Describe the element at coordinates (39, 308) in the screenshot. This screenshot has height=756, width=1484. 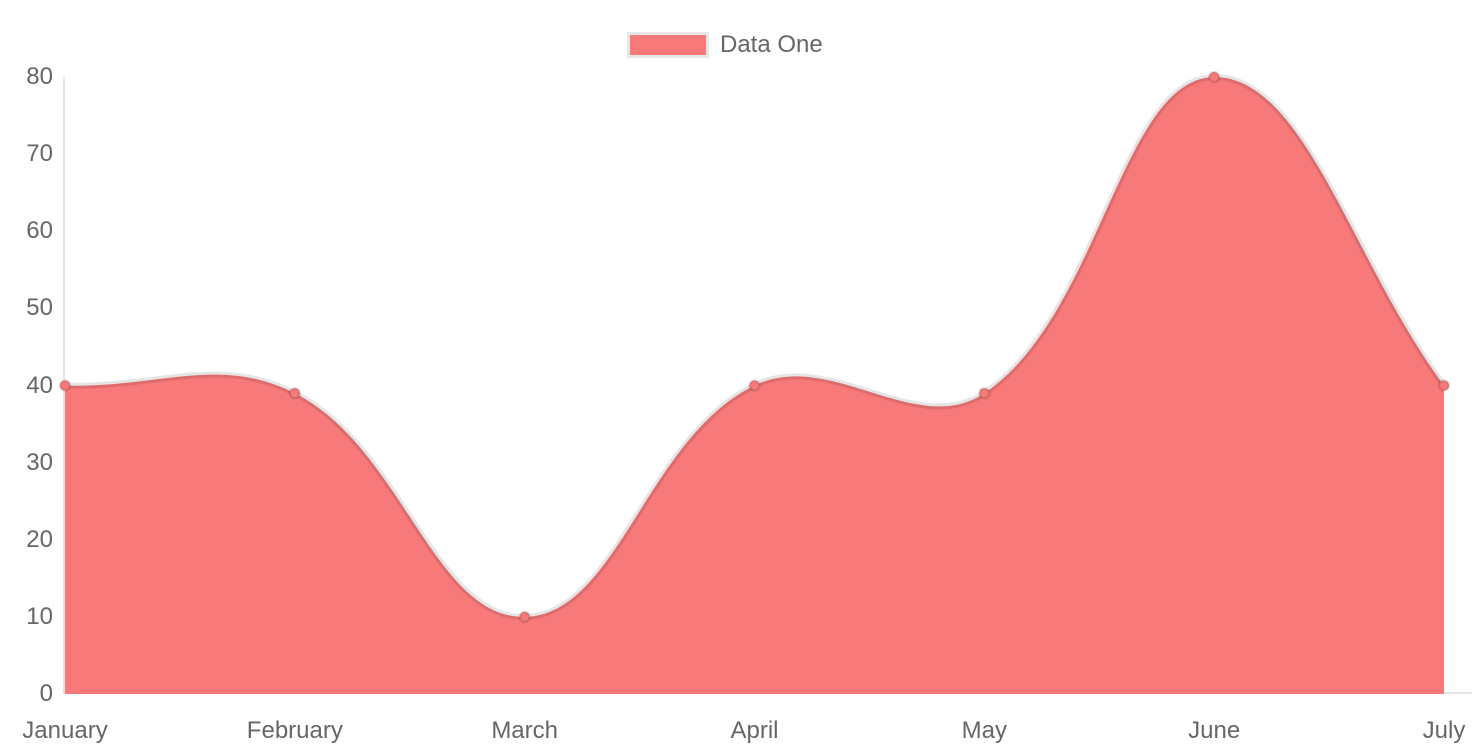
I see `y-tick-label-50: 50` at that location.